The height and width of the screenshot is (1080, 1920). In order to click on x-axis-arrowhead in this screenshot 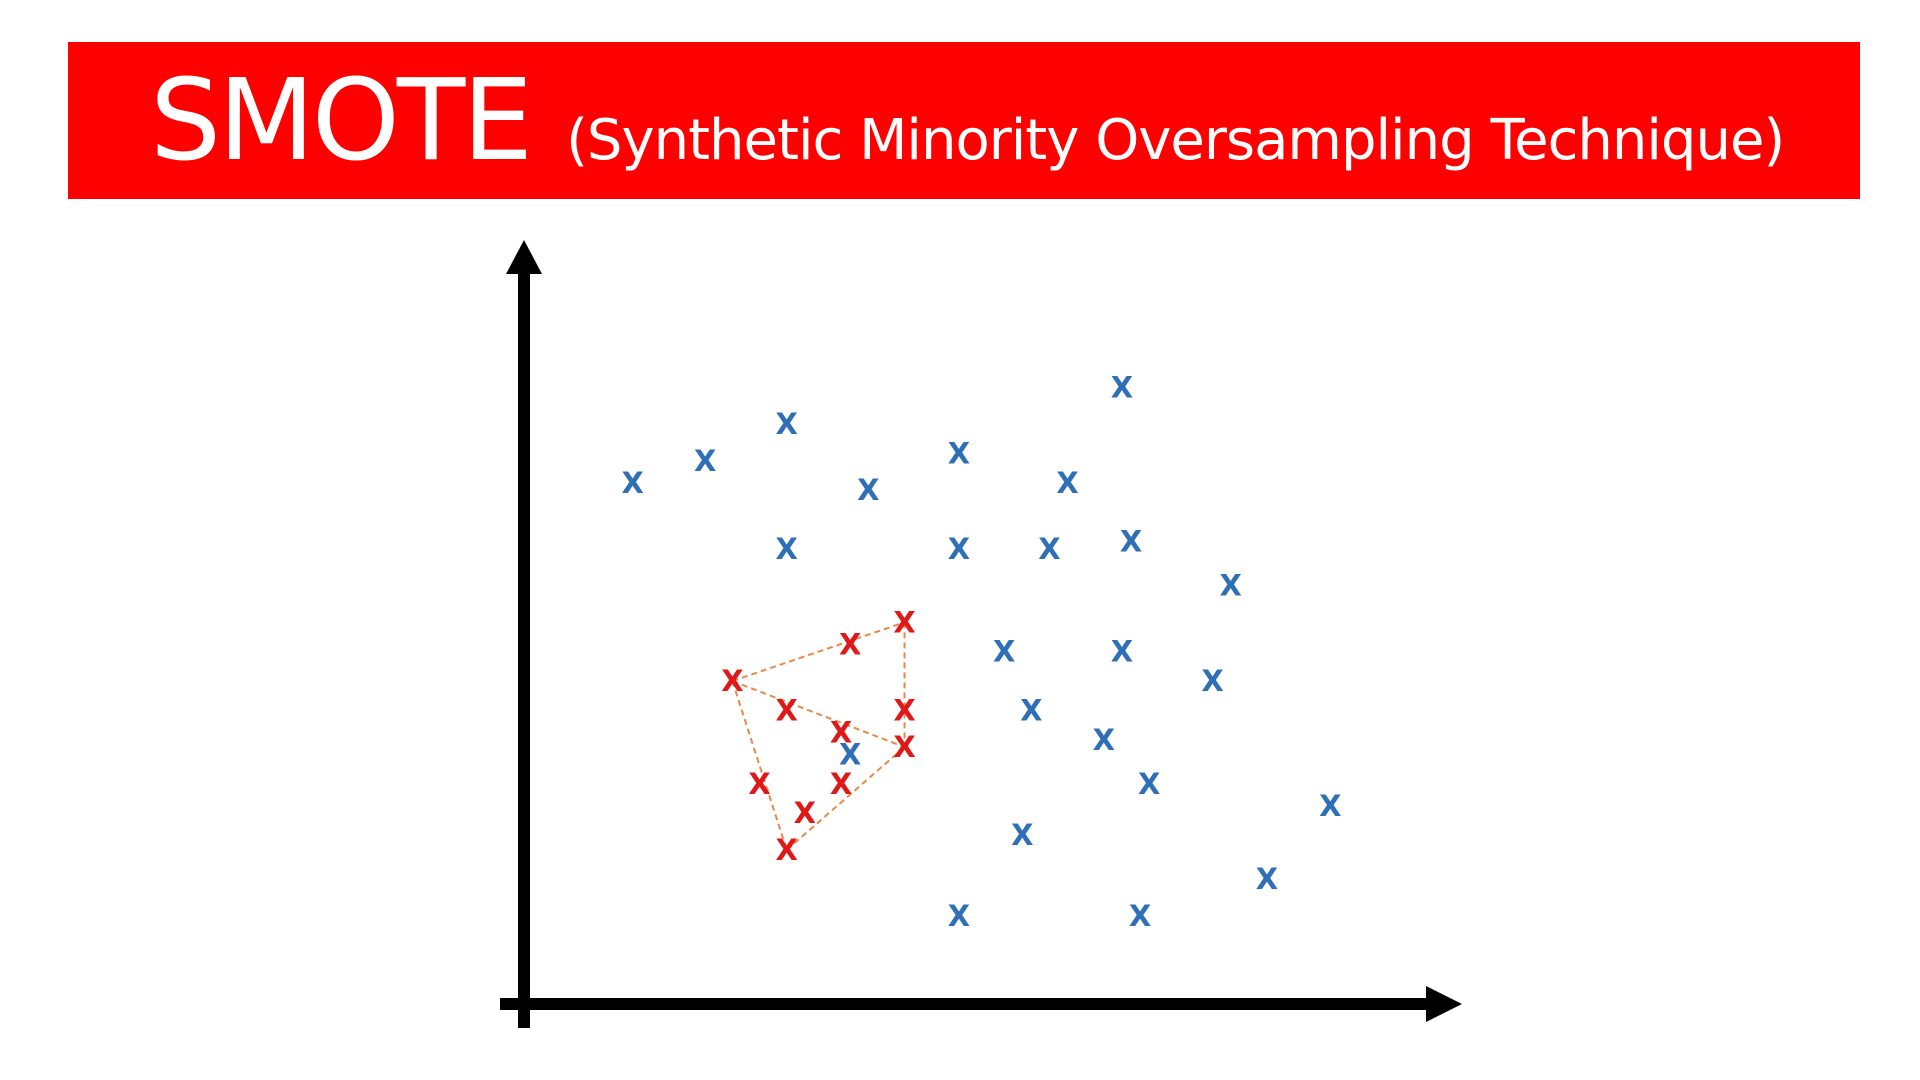, I will do `click(1444, 1004)`.